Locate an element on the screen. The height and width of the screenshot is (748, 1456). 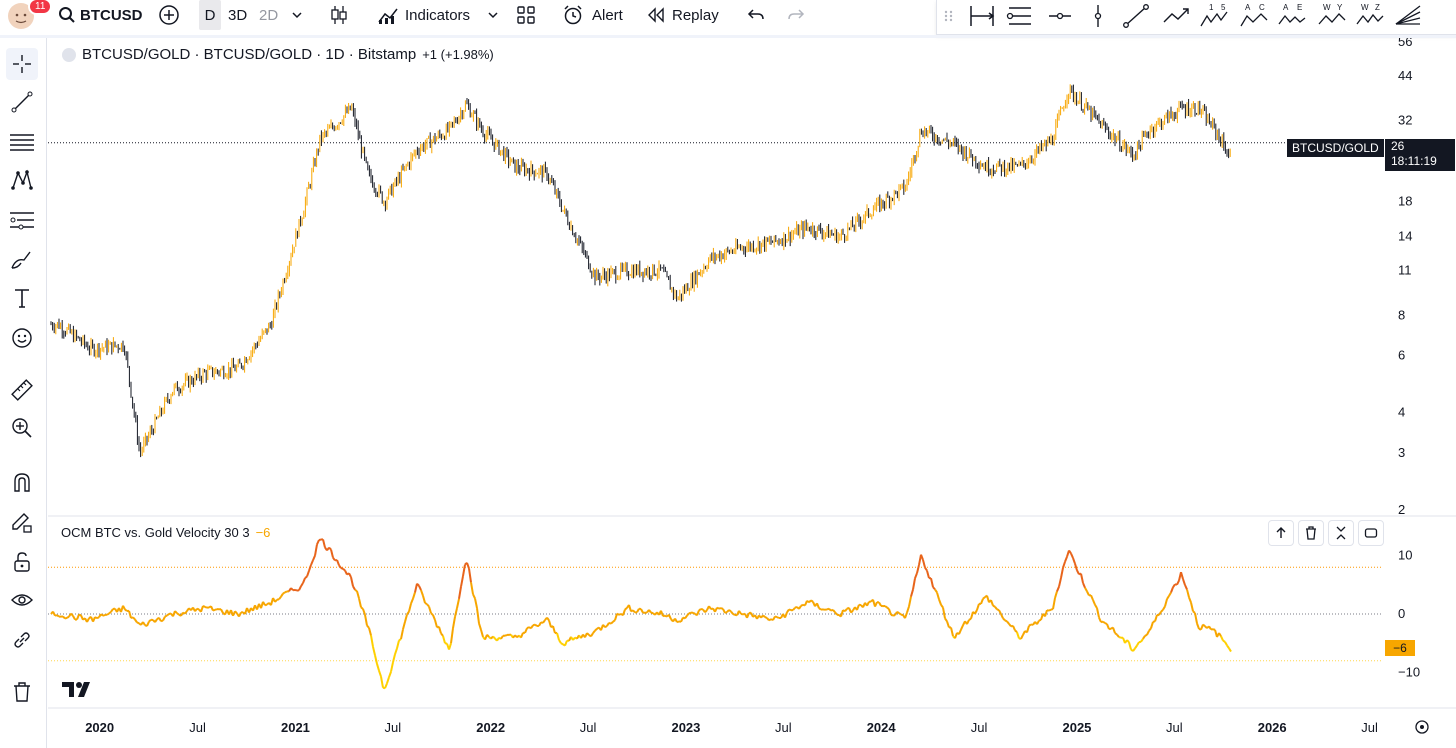
tradingview-logo is located at coordinates (79, 691).